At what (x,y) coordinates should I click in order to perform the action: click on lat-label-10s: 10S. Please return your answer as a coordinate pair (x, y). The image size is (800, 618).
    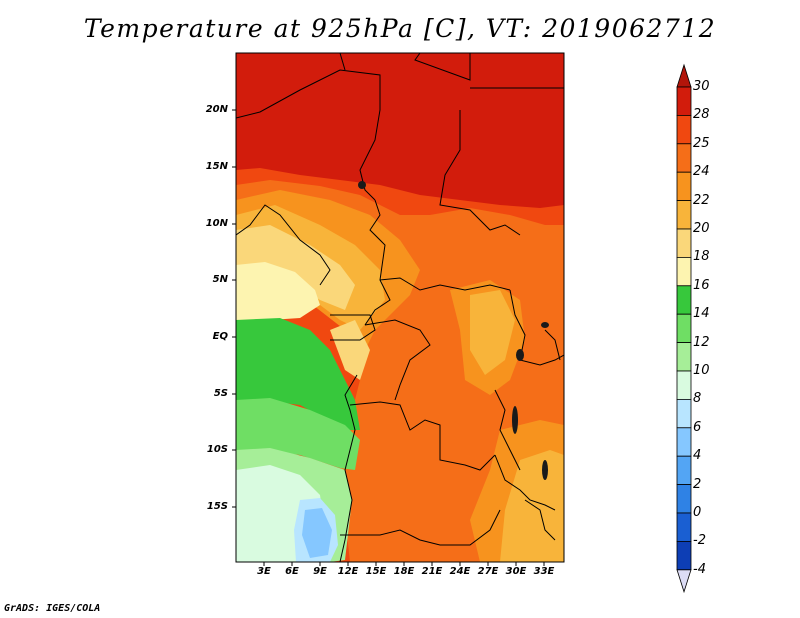
    Looking at the image, I should click on (217, 449).